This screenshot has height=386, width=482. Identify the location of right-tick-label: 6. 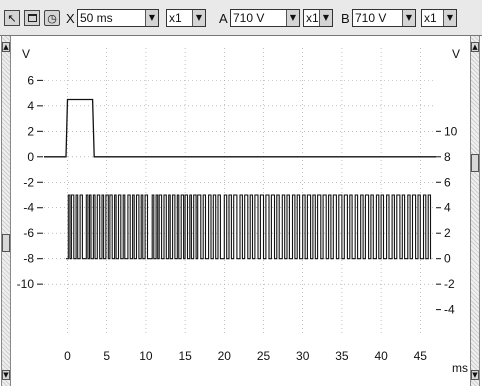
(447, 182).